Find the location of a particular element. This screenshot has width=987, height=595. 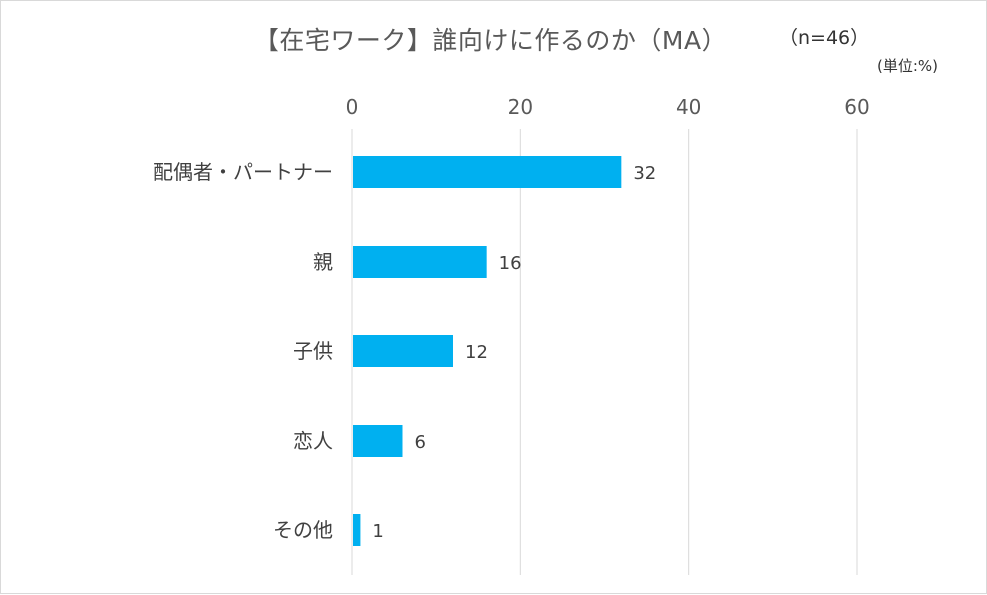

x-tick-label: 60 is located at coordinates (856, 107).